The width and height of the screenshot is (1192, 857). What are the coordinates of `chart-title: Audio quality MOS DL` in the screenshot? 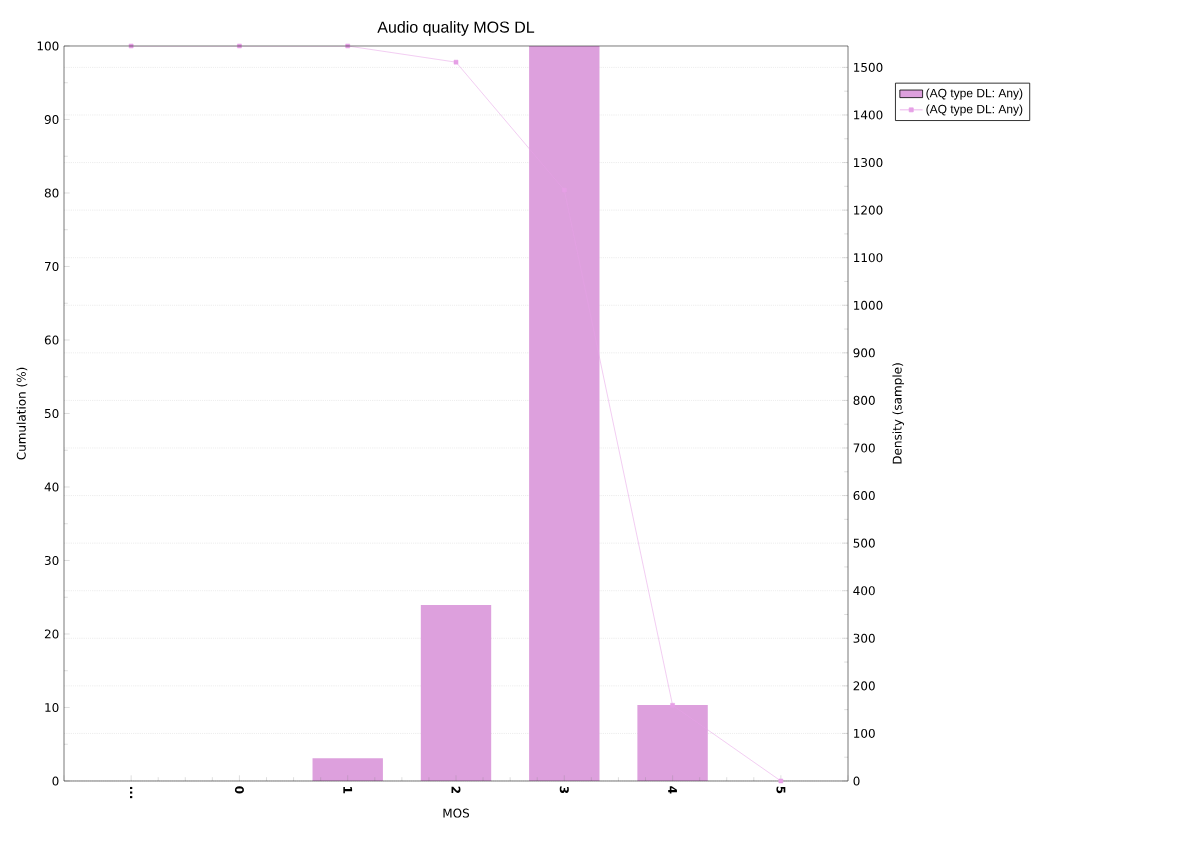 It's located at (456, 28).